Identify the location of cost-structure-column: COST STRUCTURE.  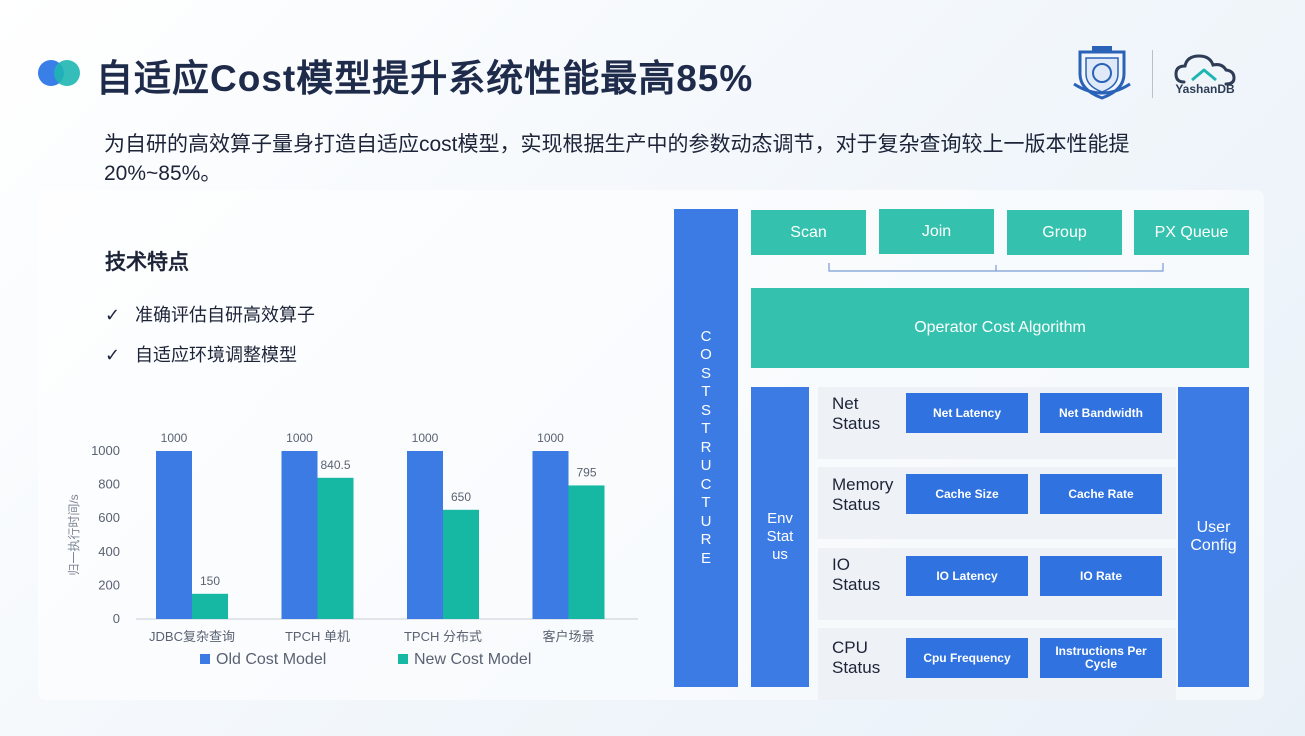
(706, 448).